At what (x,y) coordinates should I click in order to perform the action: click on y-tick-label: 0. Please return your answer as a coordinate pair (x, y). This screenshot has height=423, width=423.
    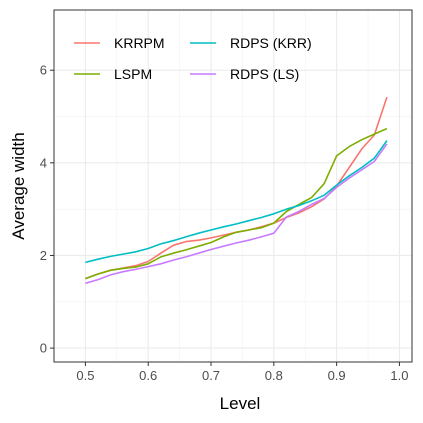
    Looking at the image, I should click on (43, 348).